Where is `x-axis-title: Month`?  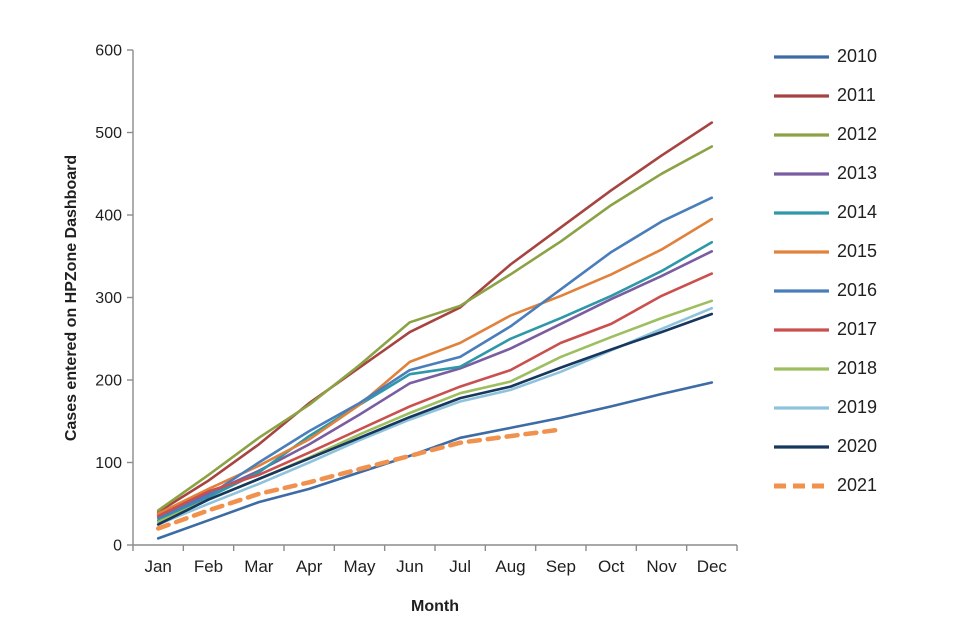
x-axis-title: Month is located at coordinates (435, 606).